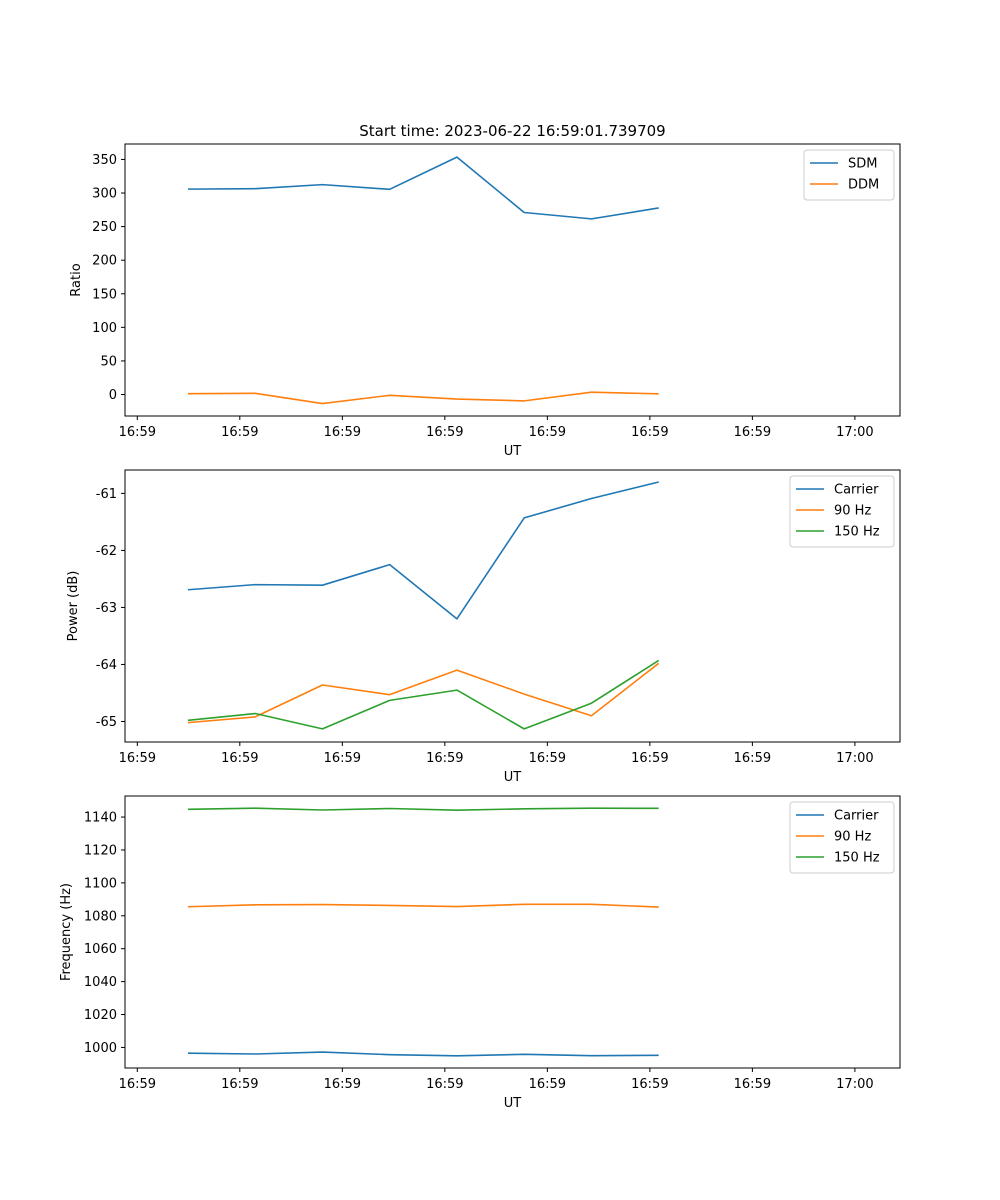 The width and height of the screenshot is (1000, 1200). Describe the element at coordinates (423, 188) in the screenshot. I see `series-line-sdm` at that location.